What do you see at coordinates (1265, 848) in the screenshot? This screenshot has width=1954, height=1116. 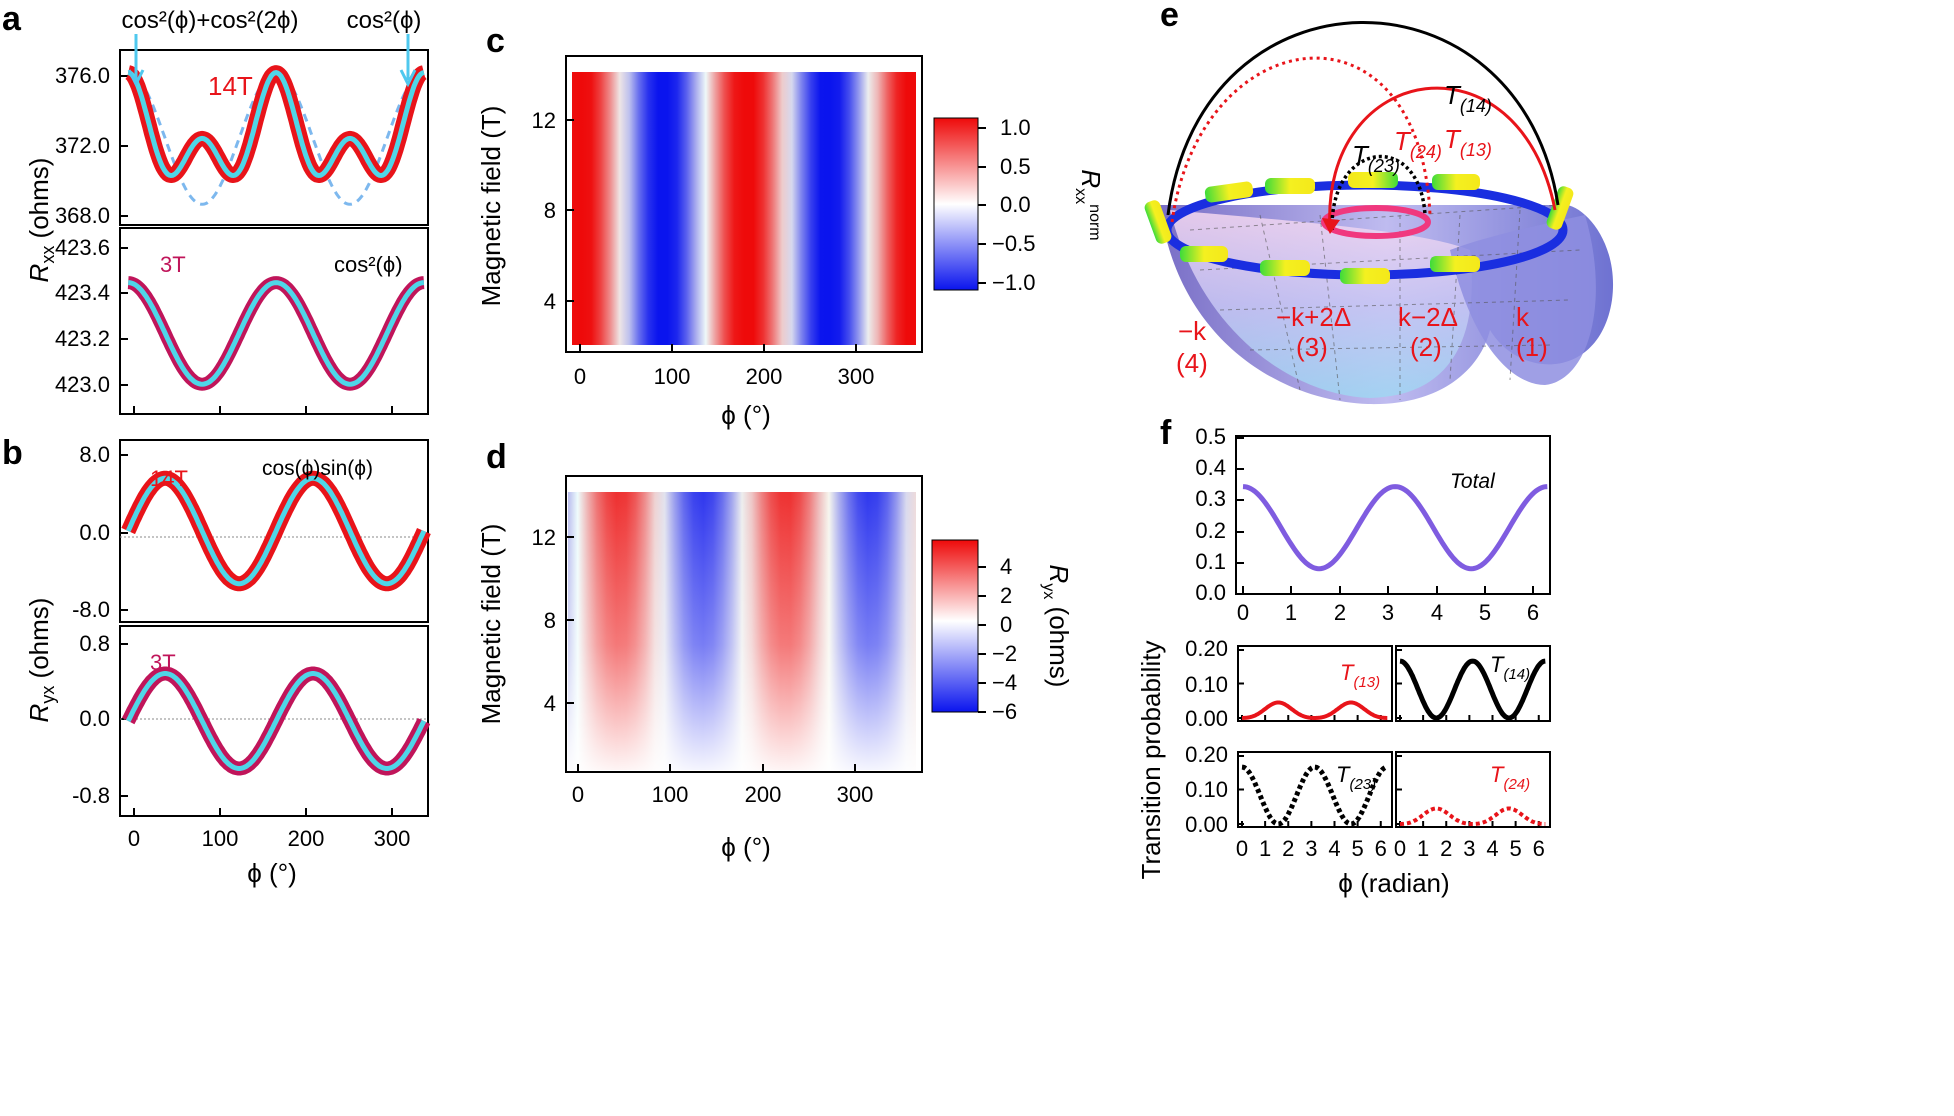 I see `f-sub-xtick-0-1: 1` at bounding box center [1265, 848].